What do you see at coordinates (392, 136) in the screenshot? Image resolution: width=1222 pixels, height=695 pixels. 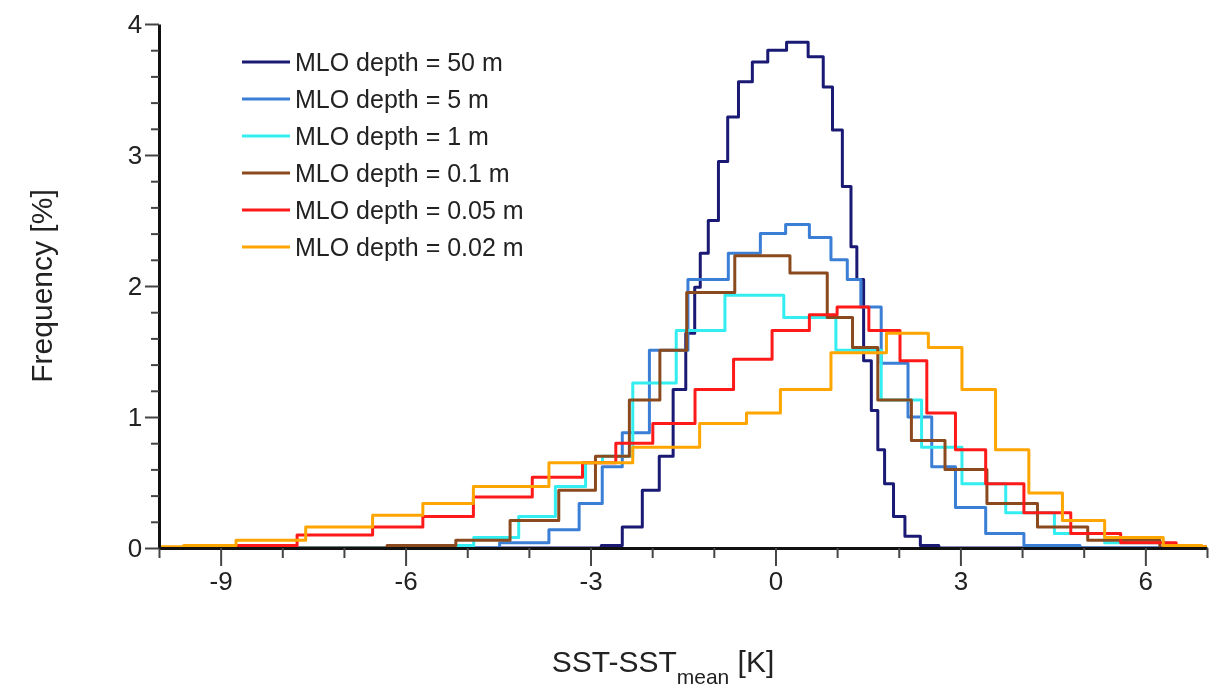 I see `legend-label: MLO depth = 1 m` at bounding box center [392, 136].